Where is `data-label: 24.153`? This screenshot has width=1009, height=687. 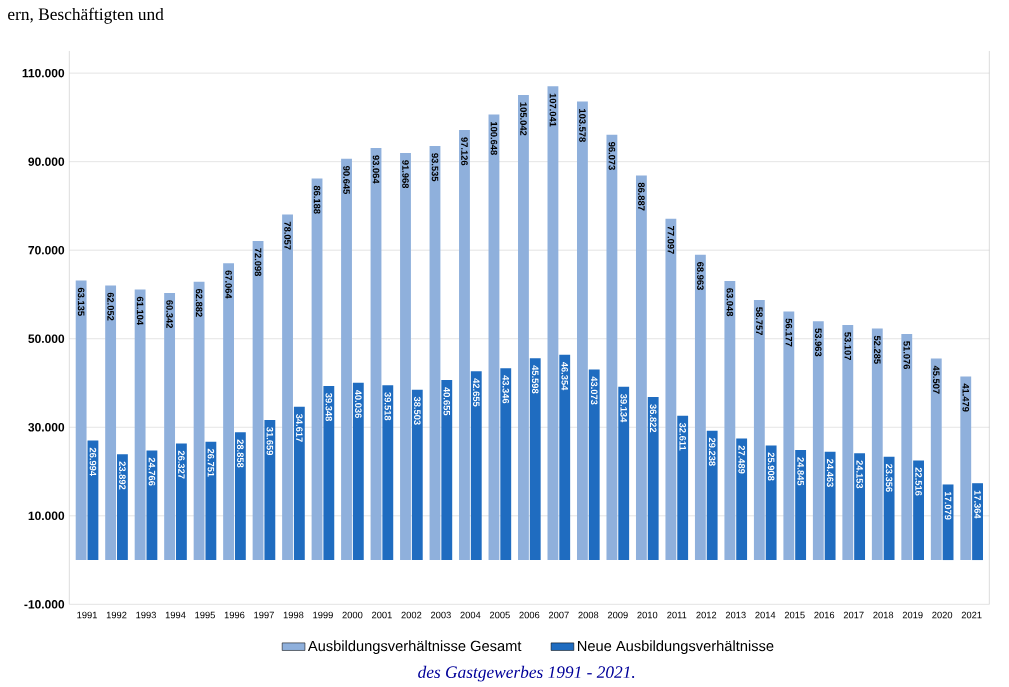
data-label: 24.153 is located at coordinates (859, 474).